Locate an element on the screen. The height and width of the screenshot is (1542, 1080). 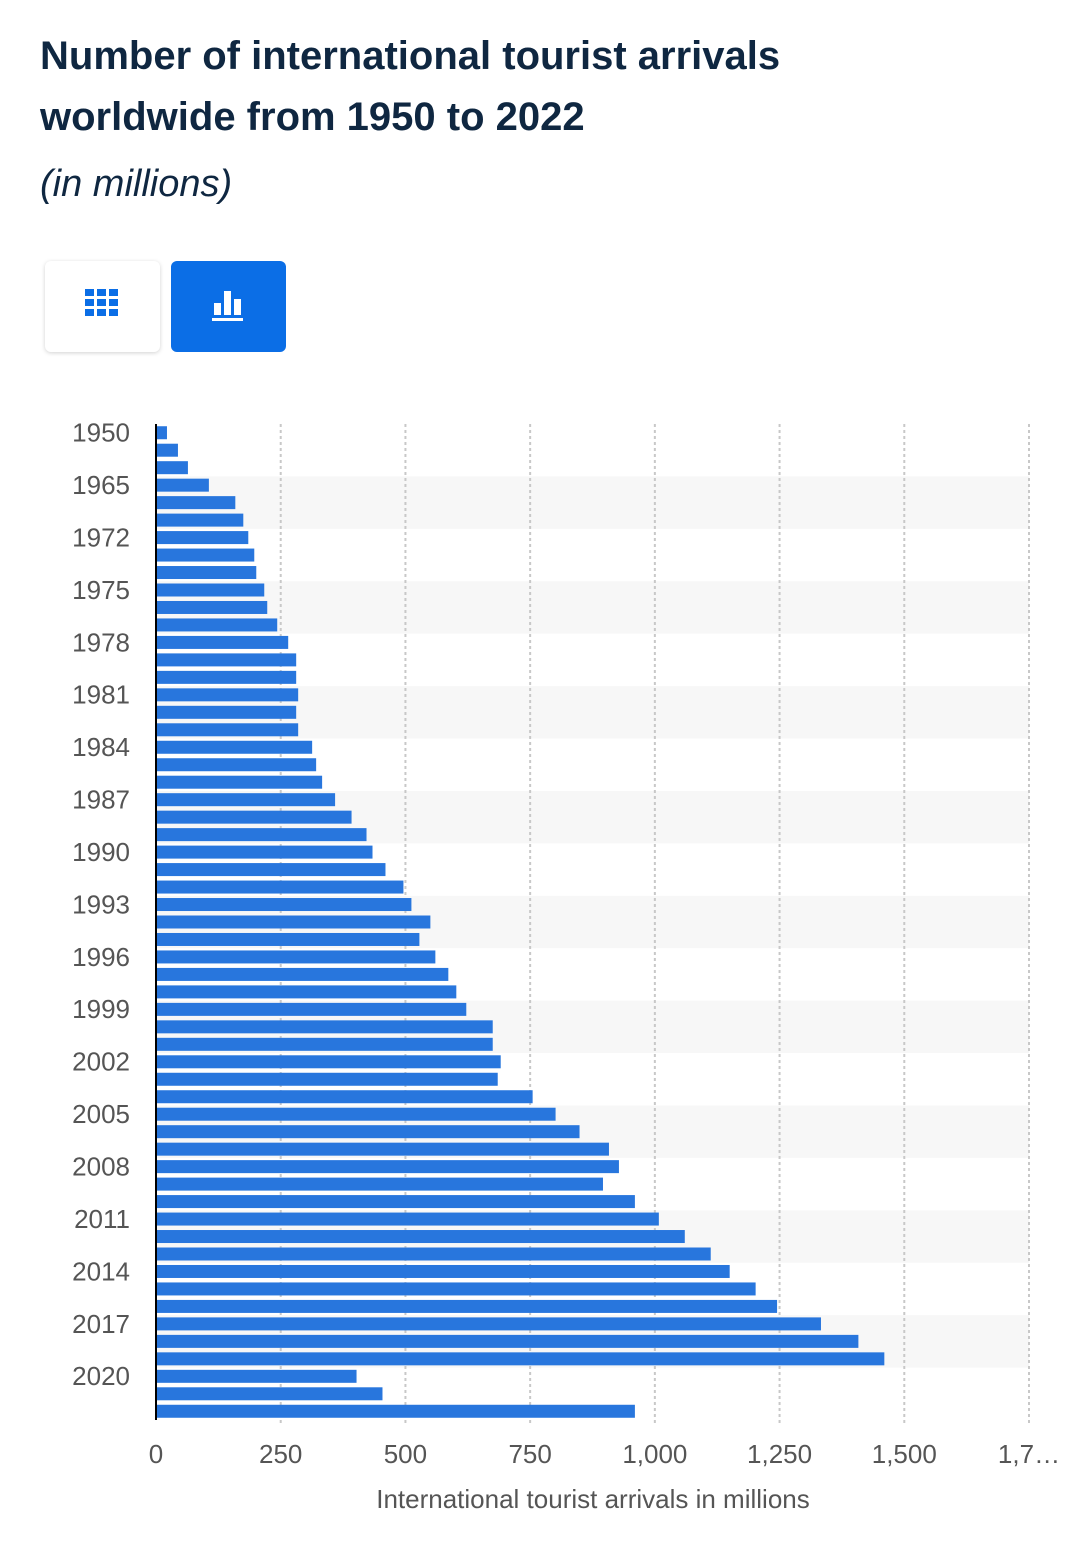
x-tick-label: 250 is located at coordinates (280, 1454).